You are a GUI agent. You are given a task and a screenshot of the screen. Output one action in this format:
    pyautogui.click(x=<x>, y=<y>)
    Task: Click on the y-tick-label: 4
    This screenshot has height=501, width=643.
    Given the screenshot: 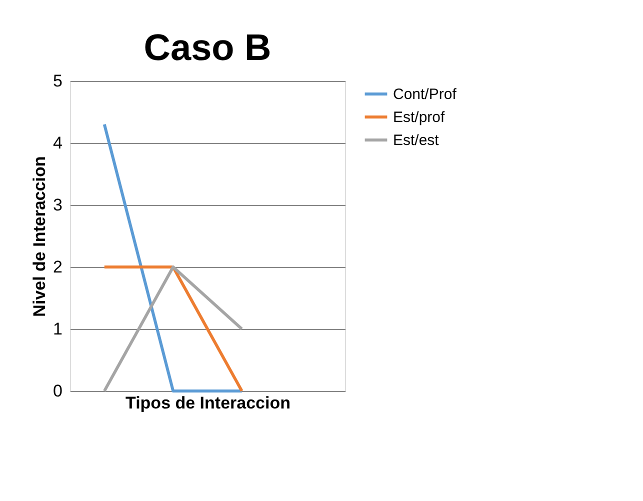 What is the action you would take?
    pyautogui.click(x=57, y=143)
    